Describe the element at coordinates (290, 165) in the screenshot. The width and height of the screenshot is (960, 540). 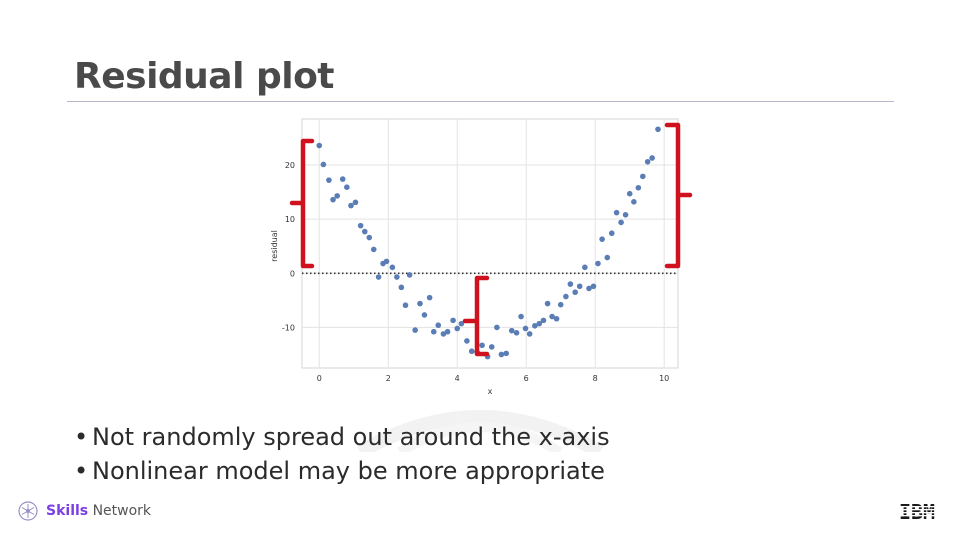
I see `y-tick-label: 20` at that location.